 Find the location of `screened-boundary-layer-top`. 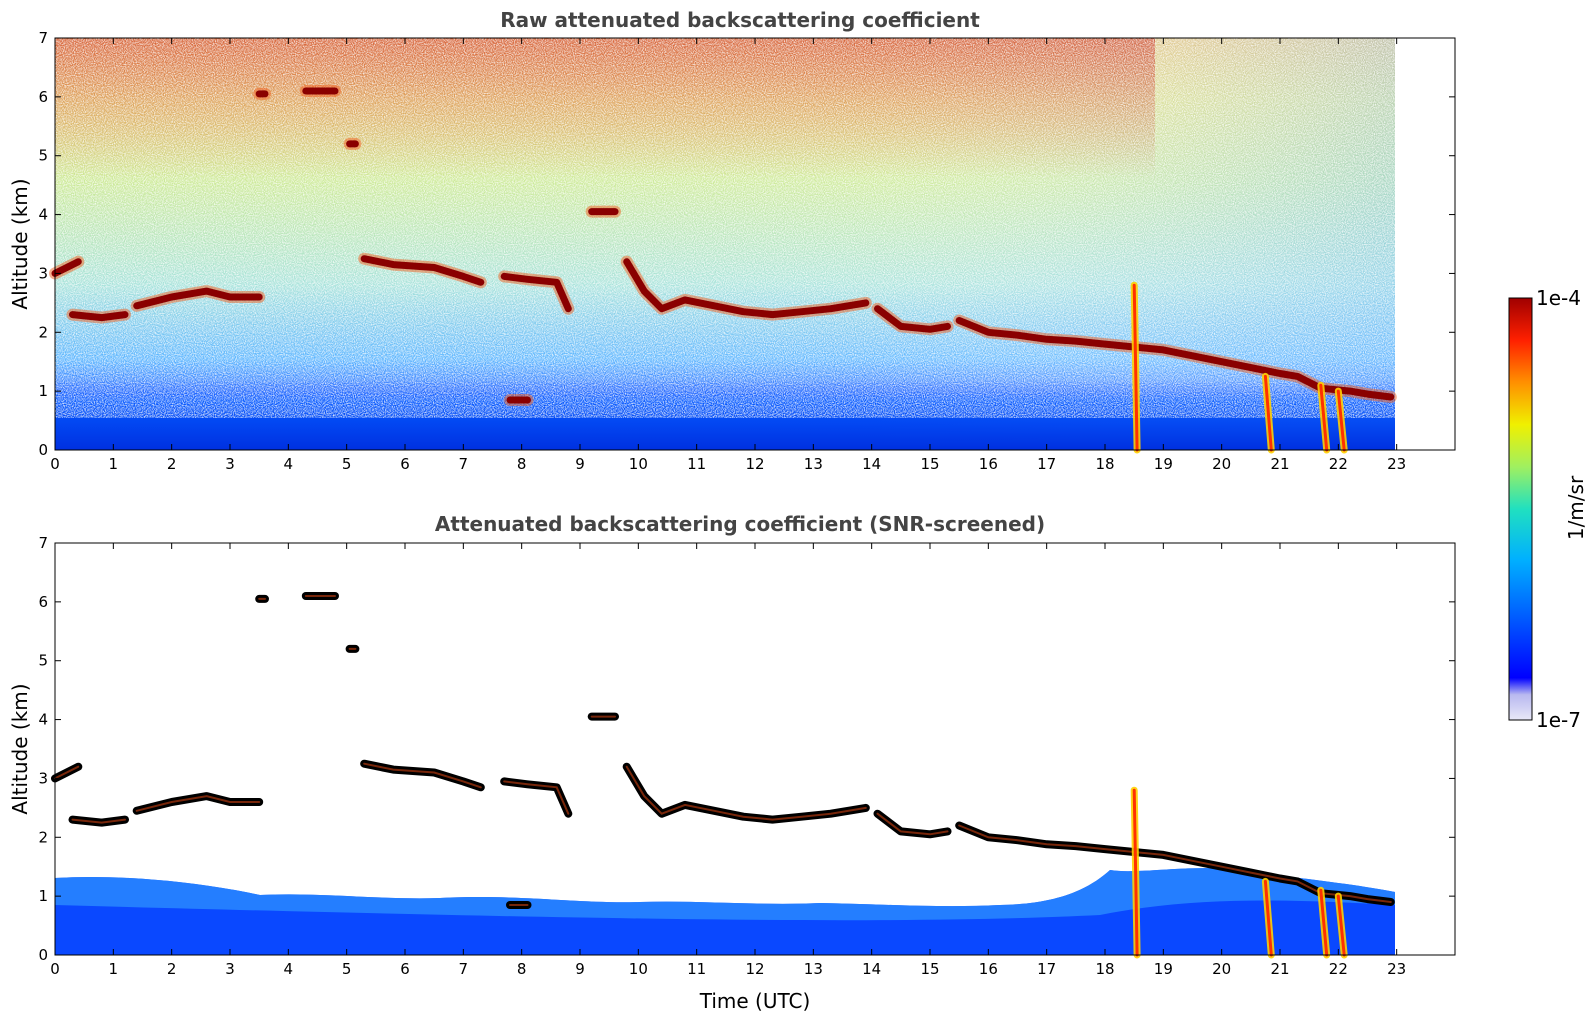

screened-boundary-layer-top is located at coordinates (725, 894).